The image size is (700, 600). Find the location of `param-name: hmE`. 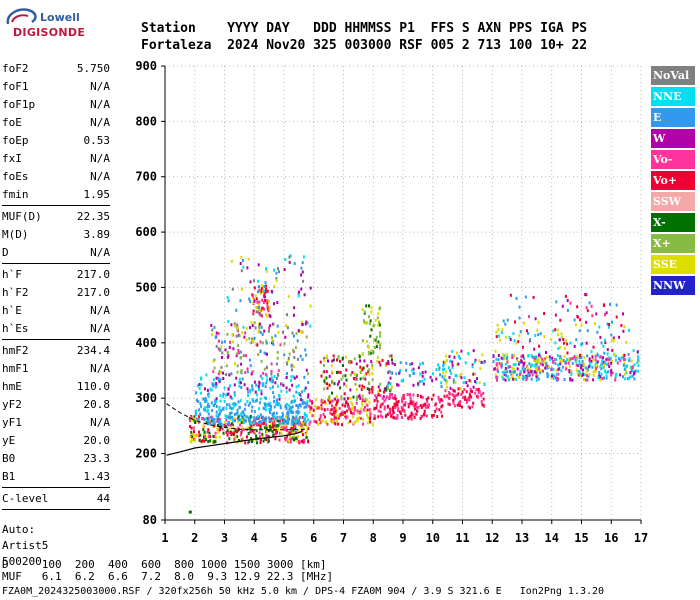

param-name: hmE is located at coordinates (12, 386).